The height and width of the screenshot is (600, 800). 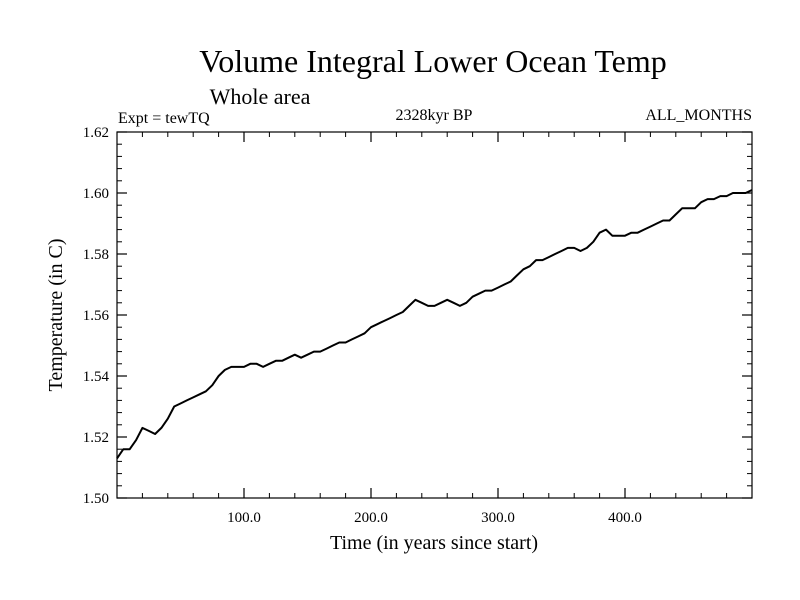 I want to click on experiment-label: Expt = tewTQ, so click(x=164, y=118).